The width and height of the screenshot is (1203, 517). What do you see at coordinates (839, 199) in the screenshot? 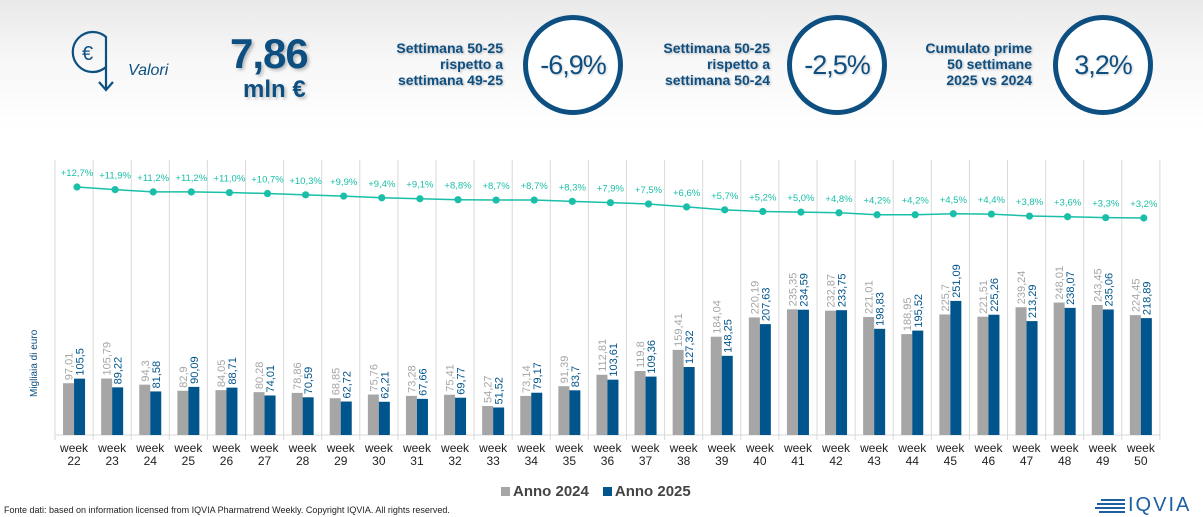
I see `growth-label: +4,8%` at bounding box center [839, 199].